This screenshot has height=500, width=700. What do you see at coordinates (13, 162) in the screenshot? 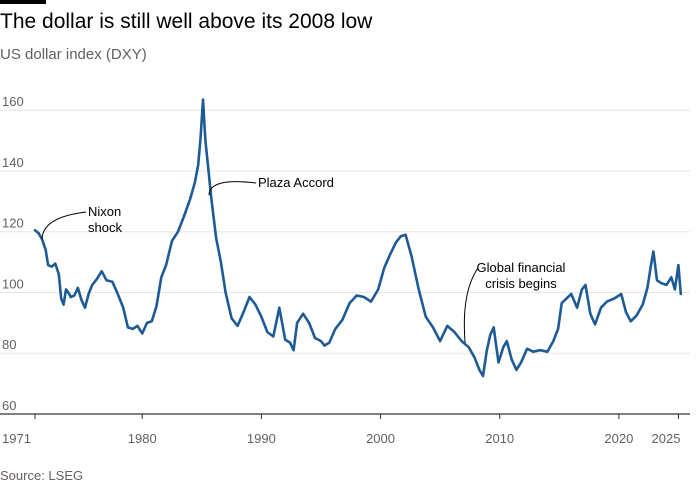
I see `y-tick-label-140: 140` at bounding box center [13, 162].